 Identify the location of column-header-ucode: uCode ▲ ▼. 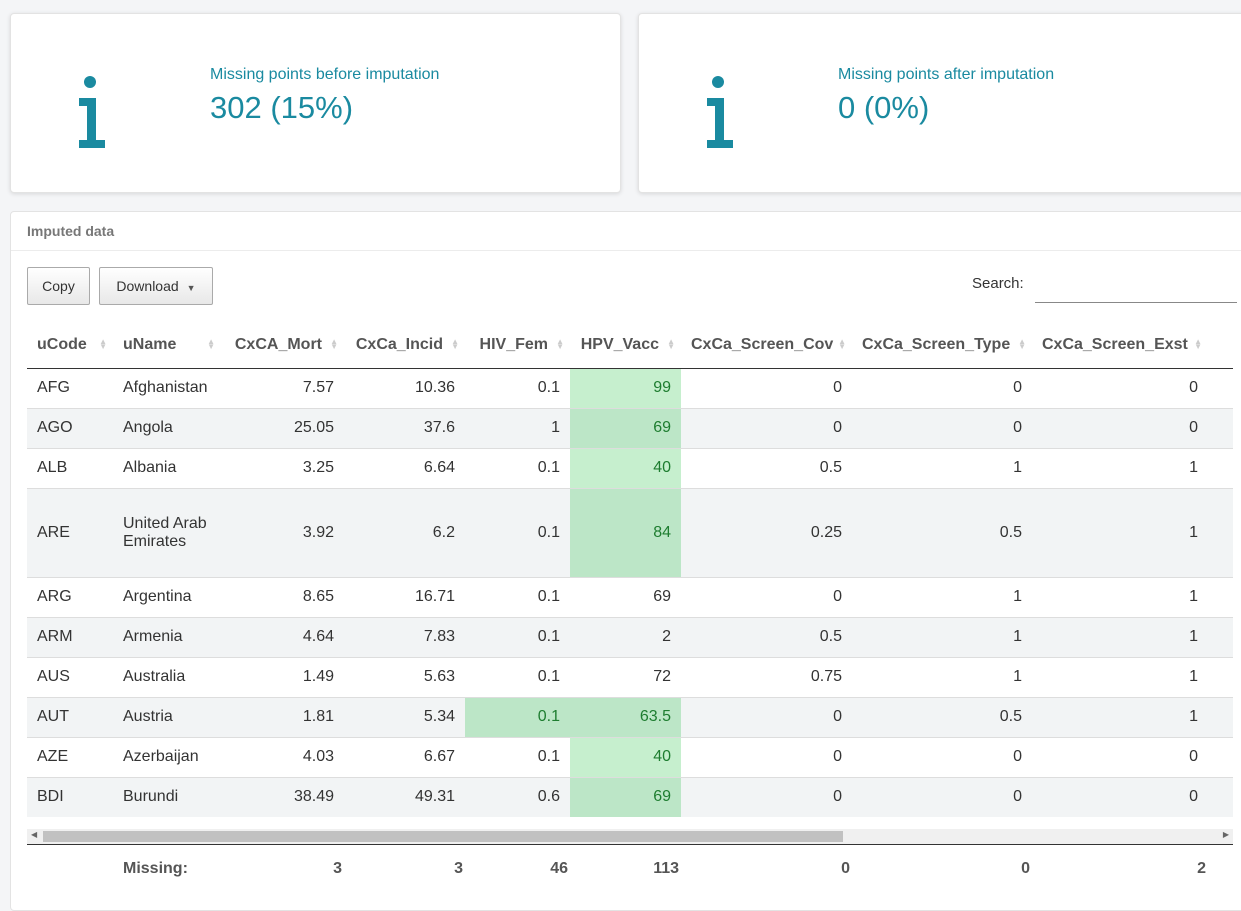
(70, 345).